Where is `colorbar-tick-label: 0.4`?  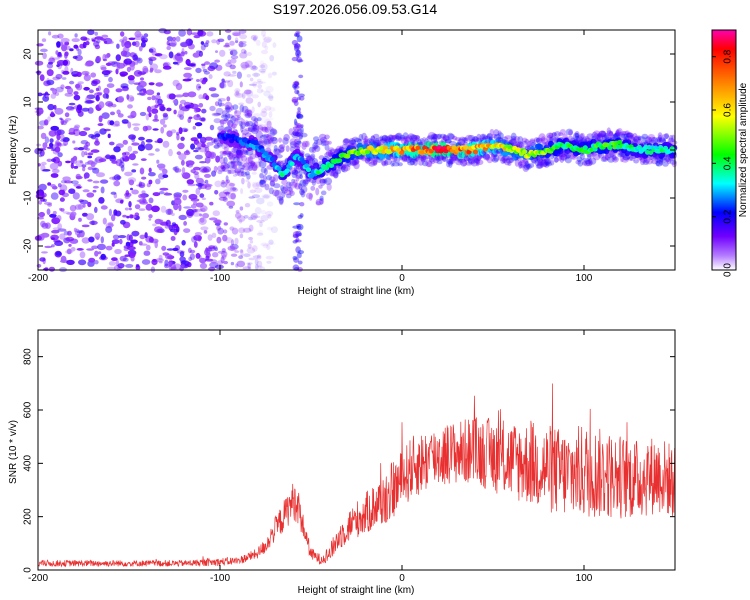 colorbar-tick-label: 0.4 is located at coordinates (728, 163).